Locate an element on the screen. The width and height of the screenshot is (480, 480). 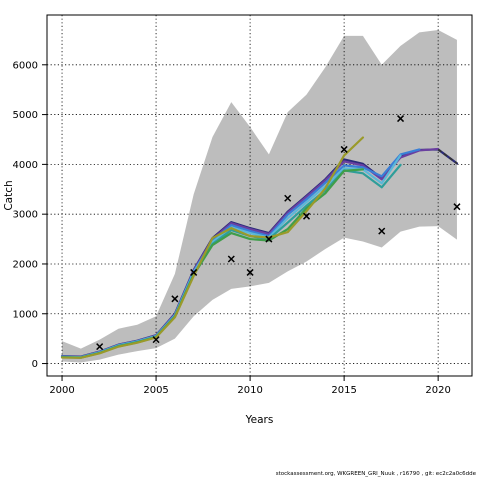
y-axis-title: Catch is located at coordinates (9, 195).